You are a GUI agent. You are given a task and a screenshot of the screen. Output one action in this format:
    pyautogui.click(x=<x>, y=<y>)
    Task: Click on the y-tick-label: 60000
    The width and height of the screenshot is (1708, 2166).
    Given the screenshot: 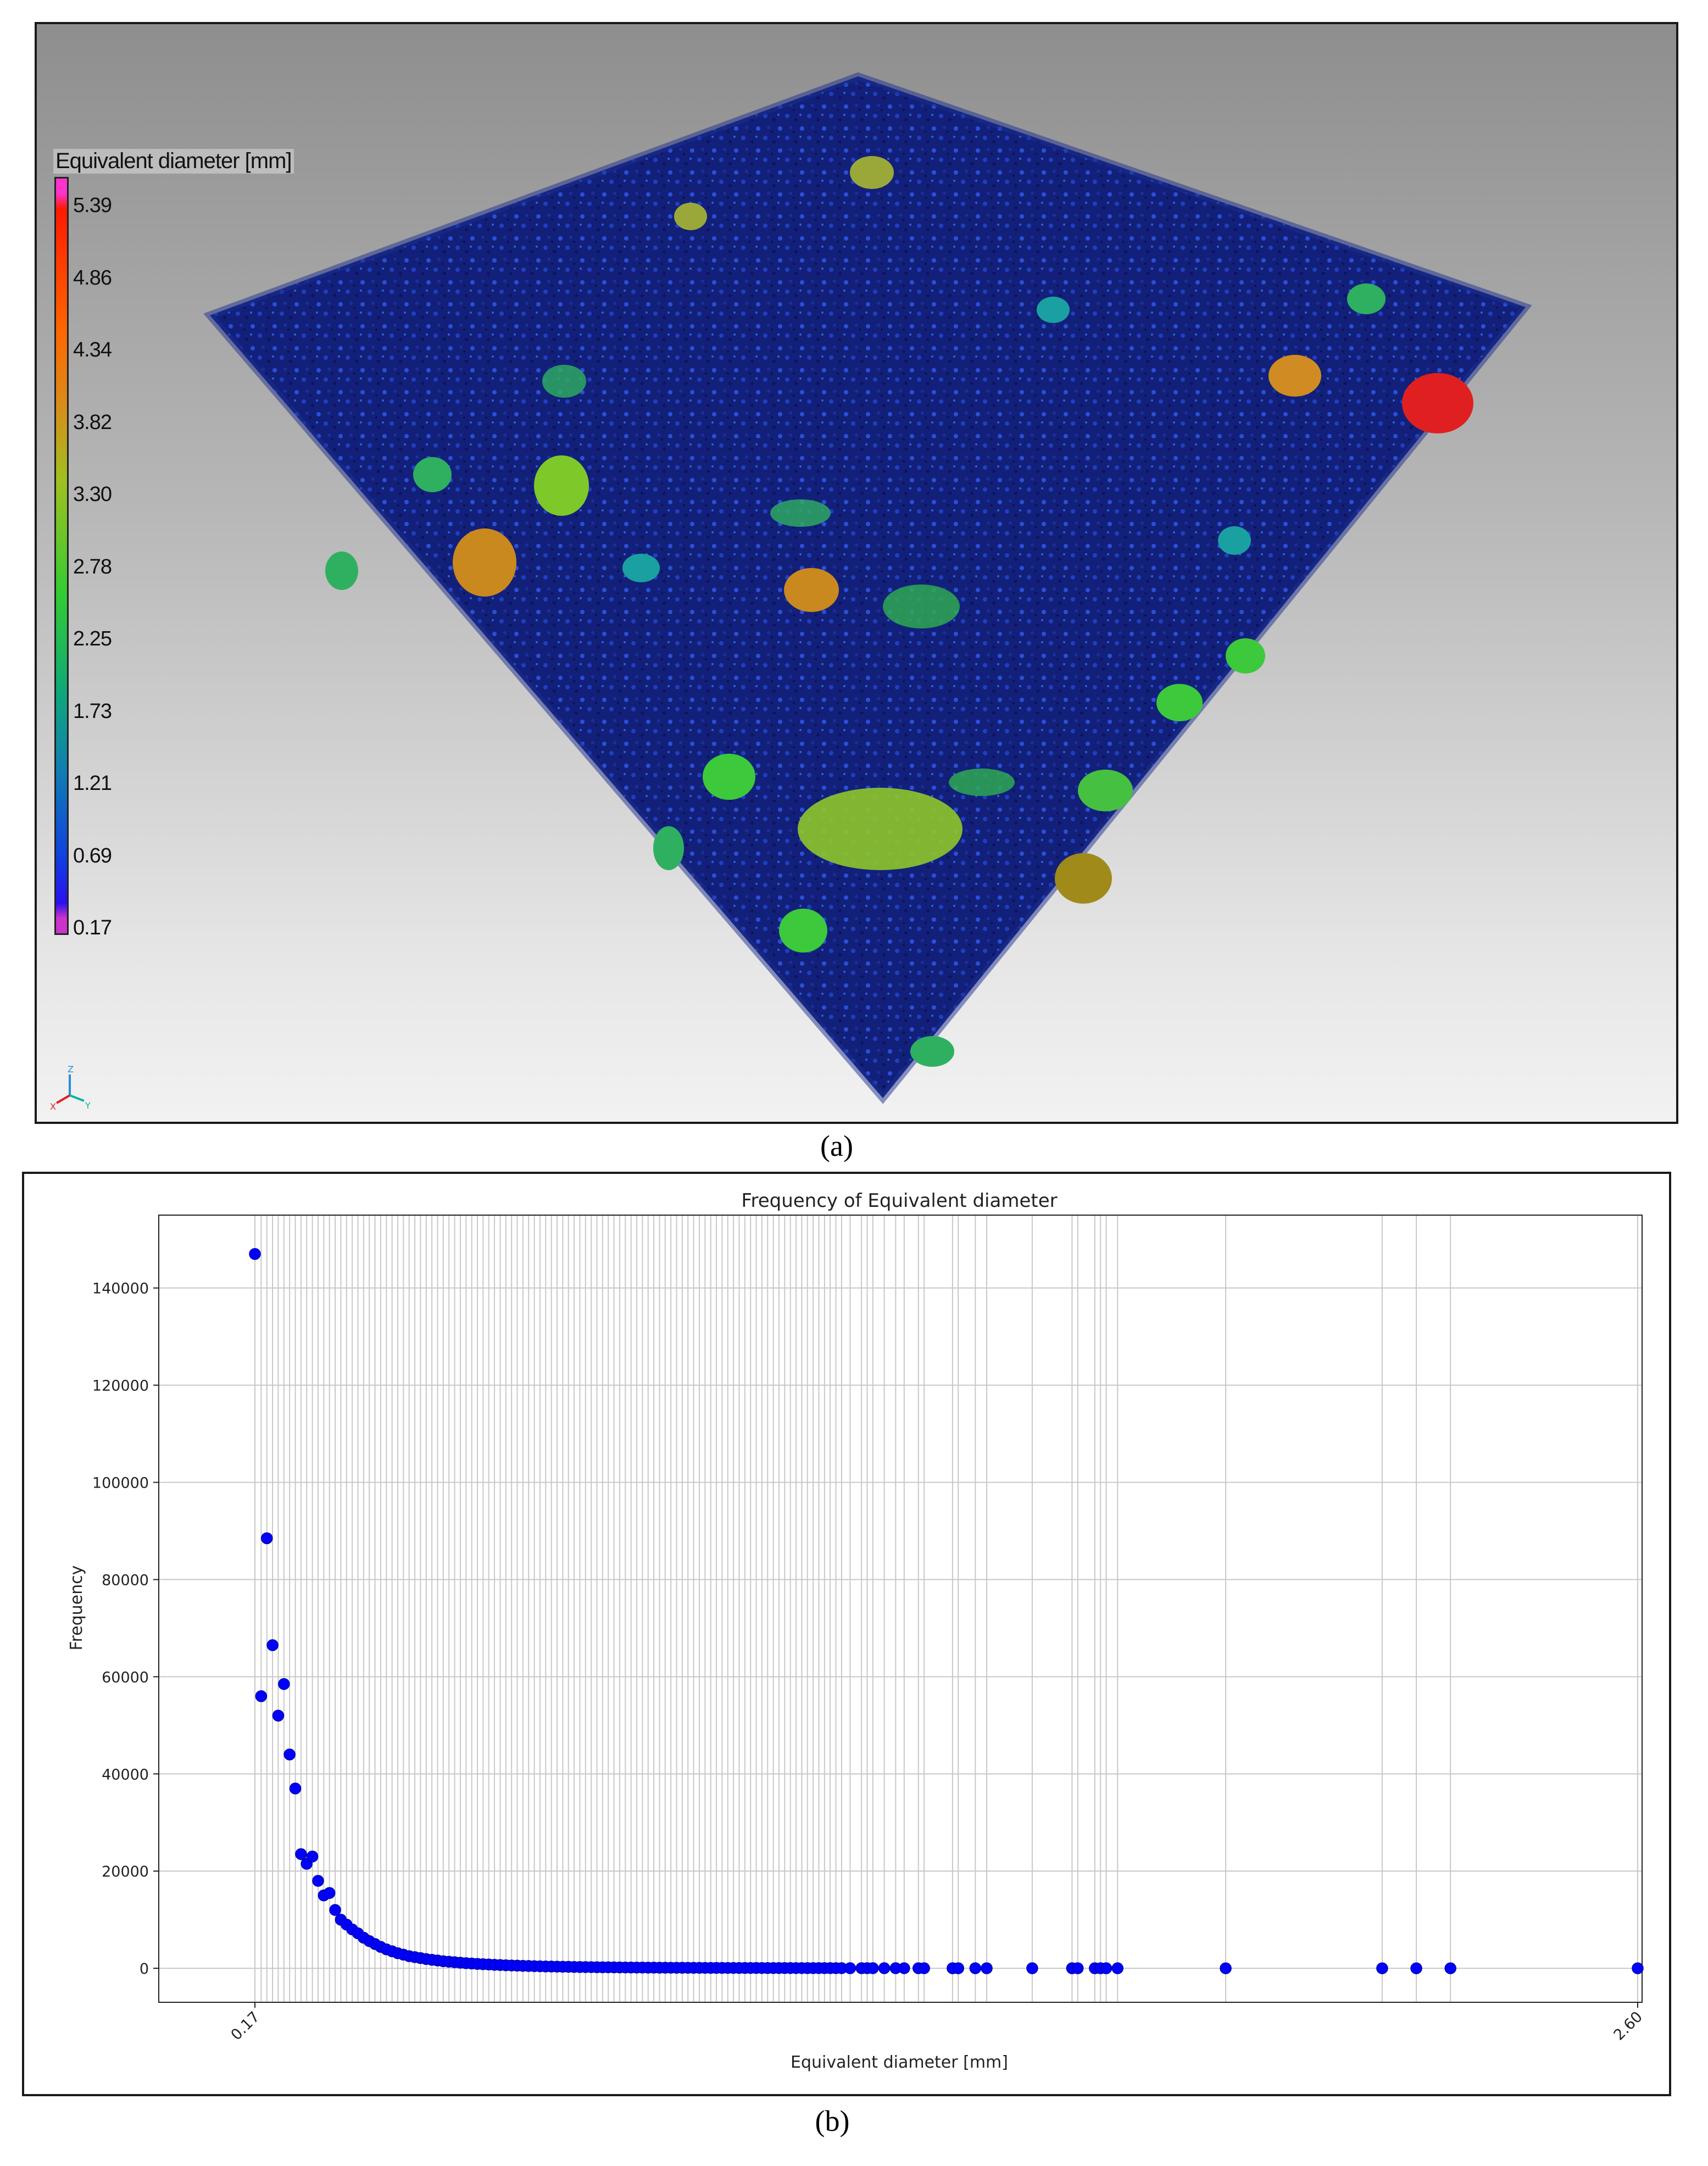 What is the action you would take?
    pyautogui.click(x=125, y=1677)
    